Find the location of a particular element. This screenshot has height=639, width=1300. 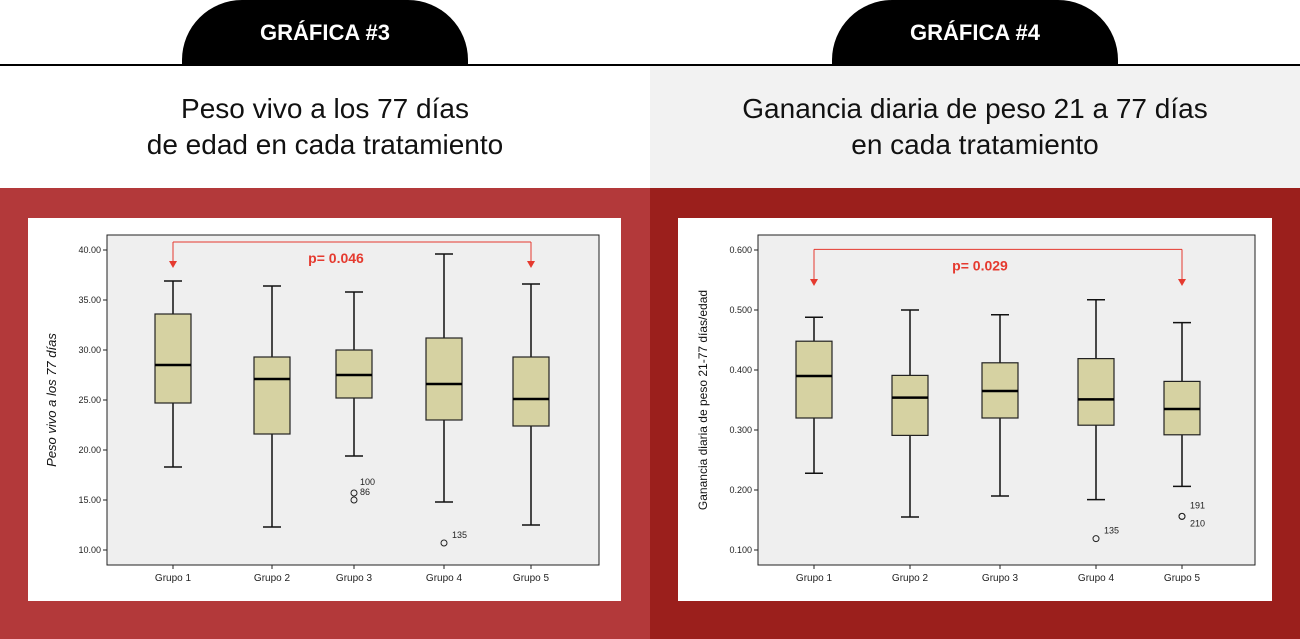

y-tick-label: 30.00 is located at coordinates (89, 350).